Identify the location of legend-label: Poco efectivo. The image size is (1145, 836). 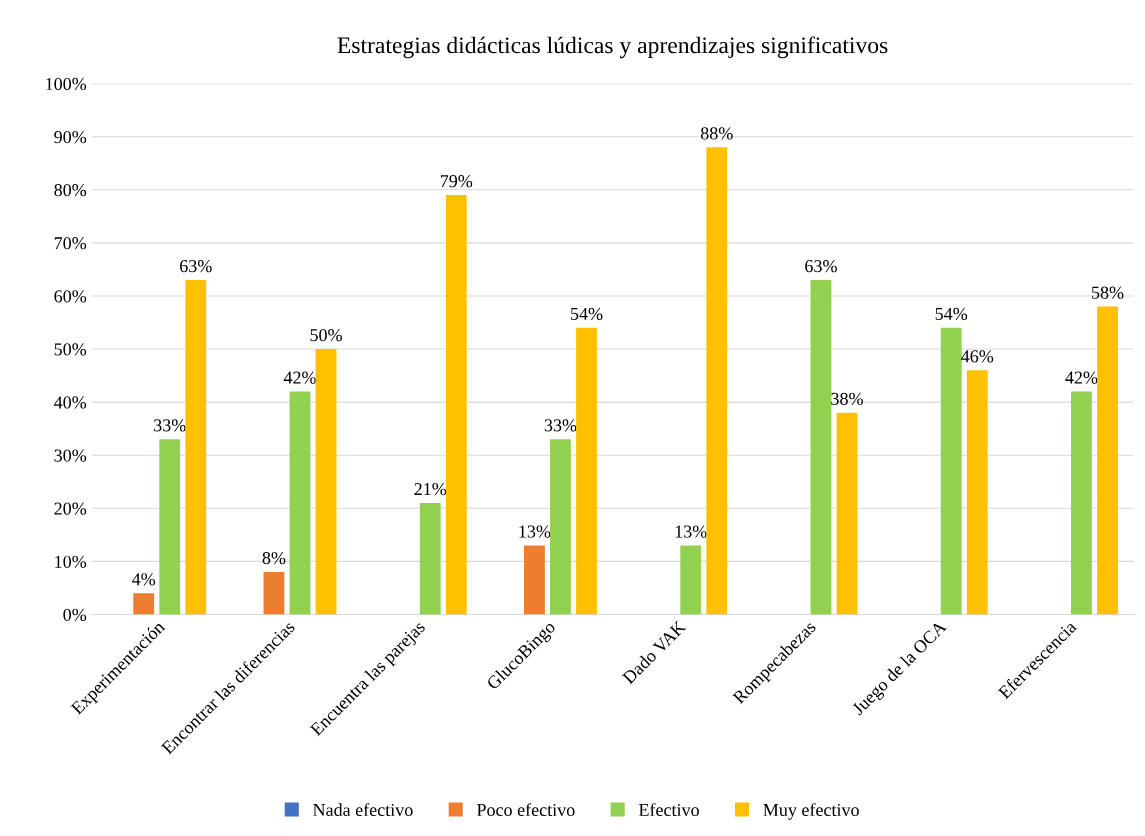
(525, 810).